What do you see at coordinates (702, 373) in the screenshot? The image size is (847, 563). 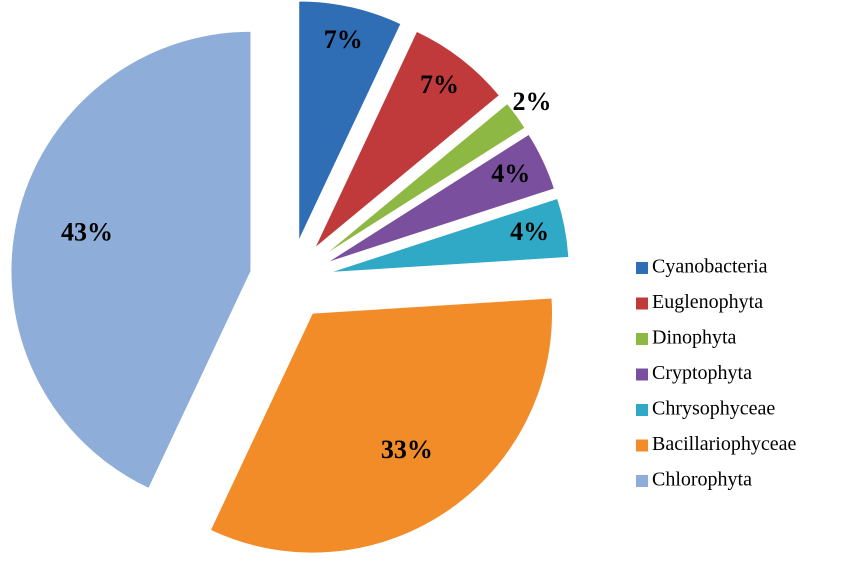 I see `legend-label: Cryptophyta` at bounding box center [702, 373].